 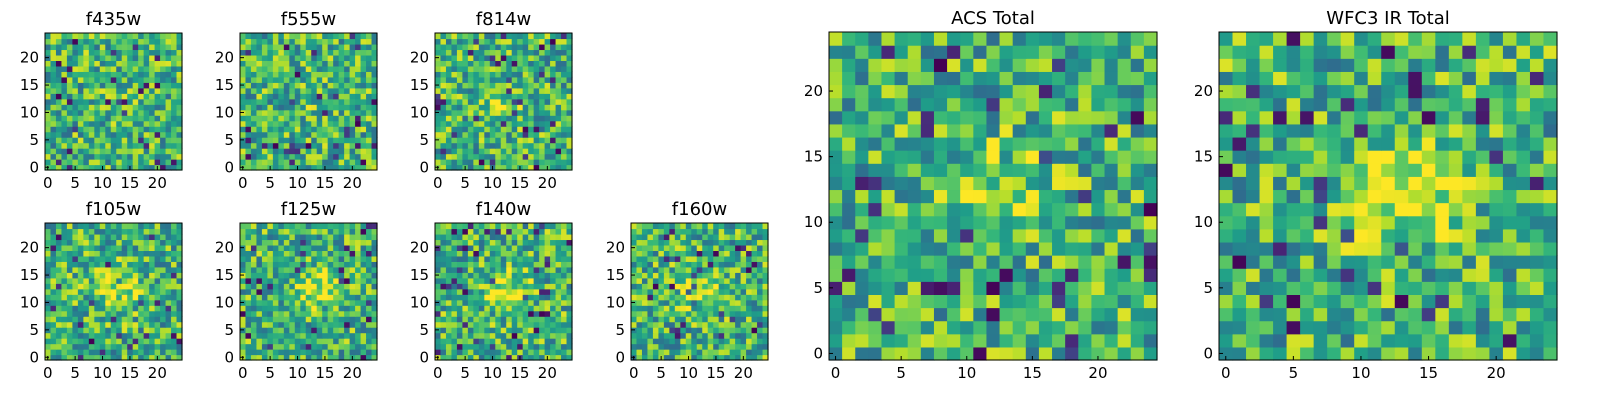 I want to click on axes-frame, so click(x=308, y=101).